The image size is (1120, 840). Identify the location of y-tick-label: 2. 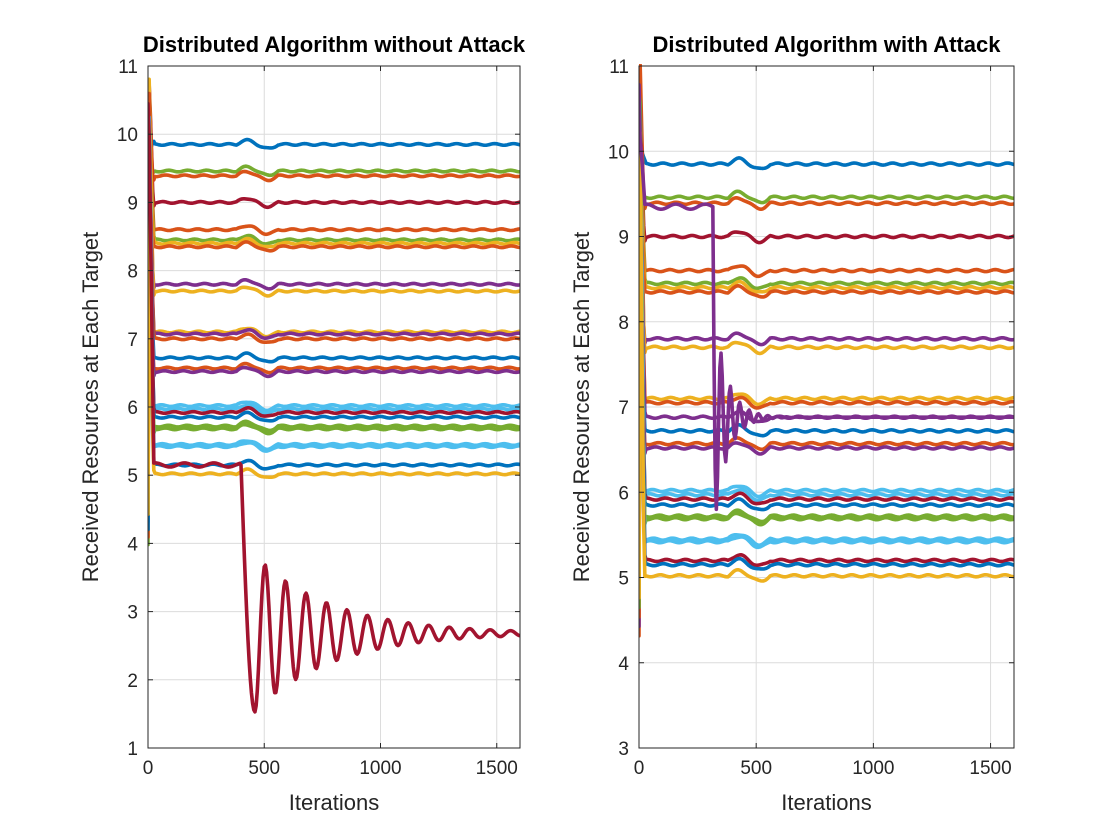
(132, 681).